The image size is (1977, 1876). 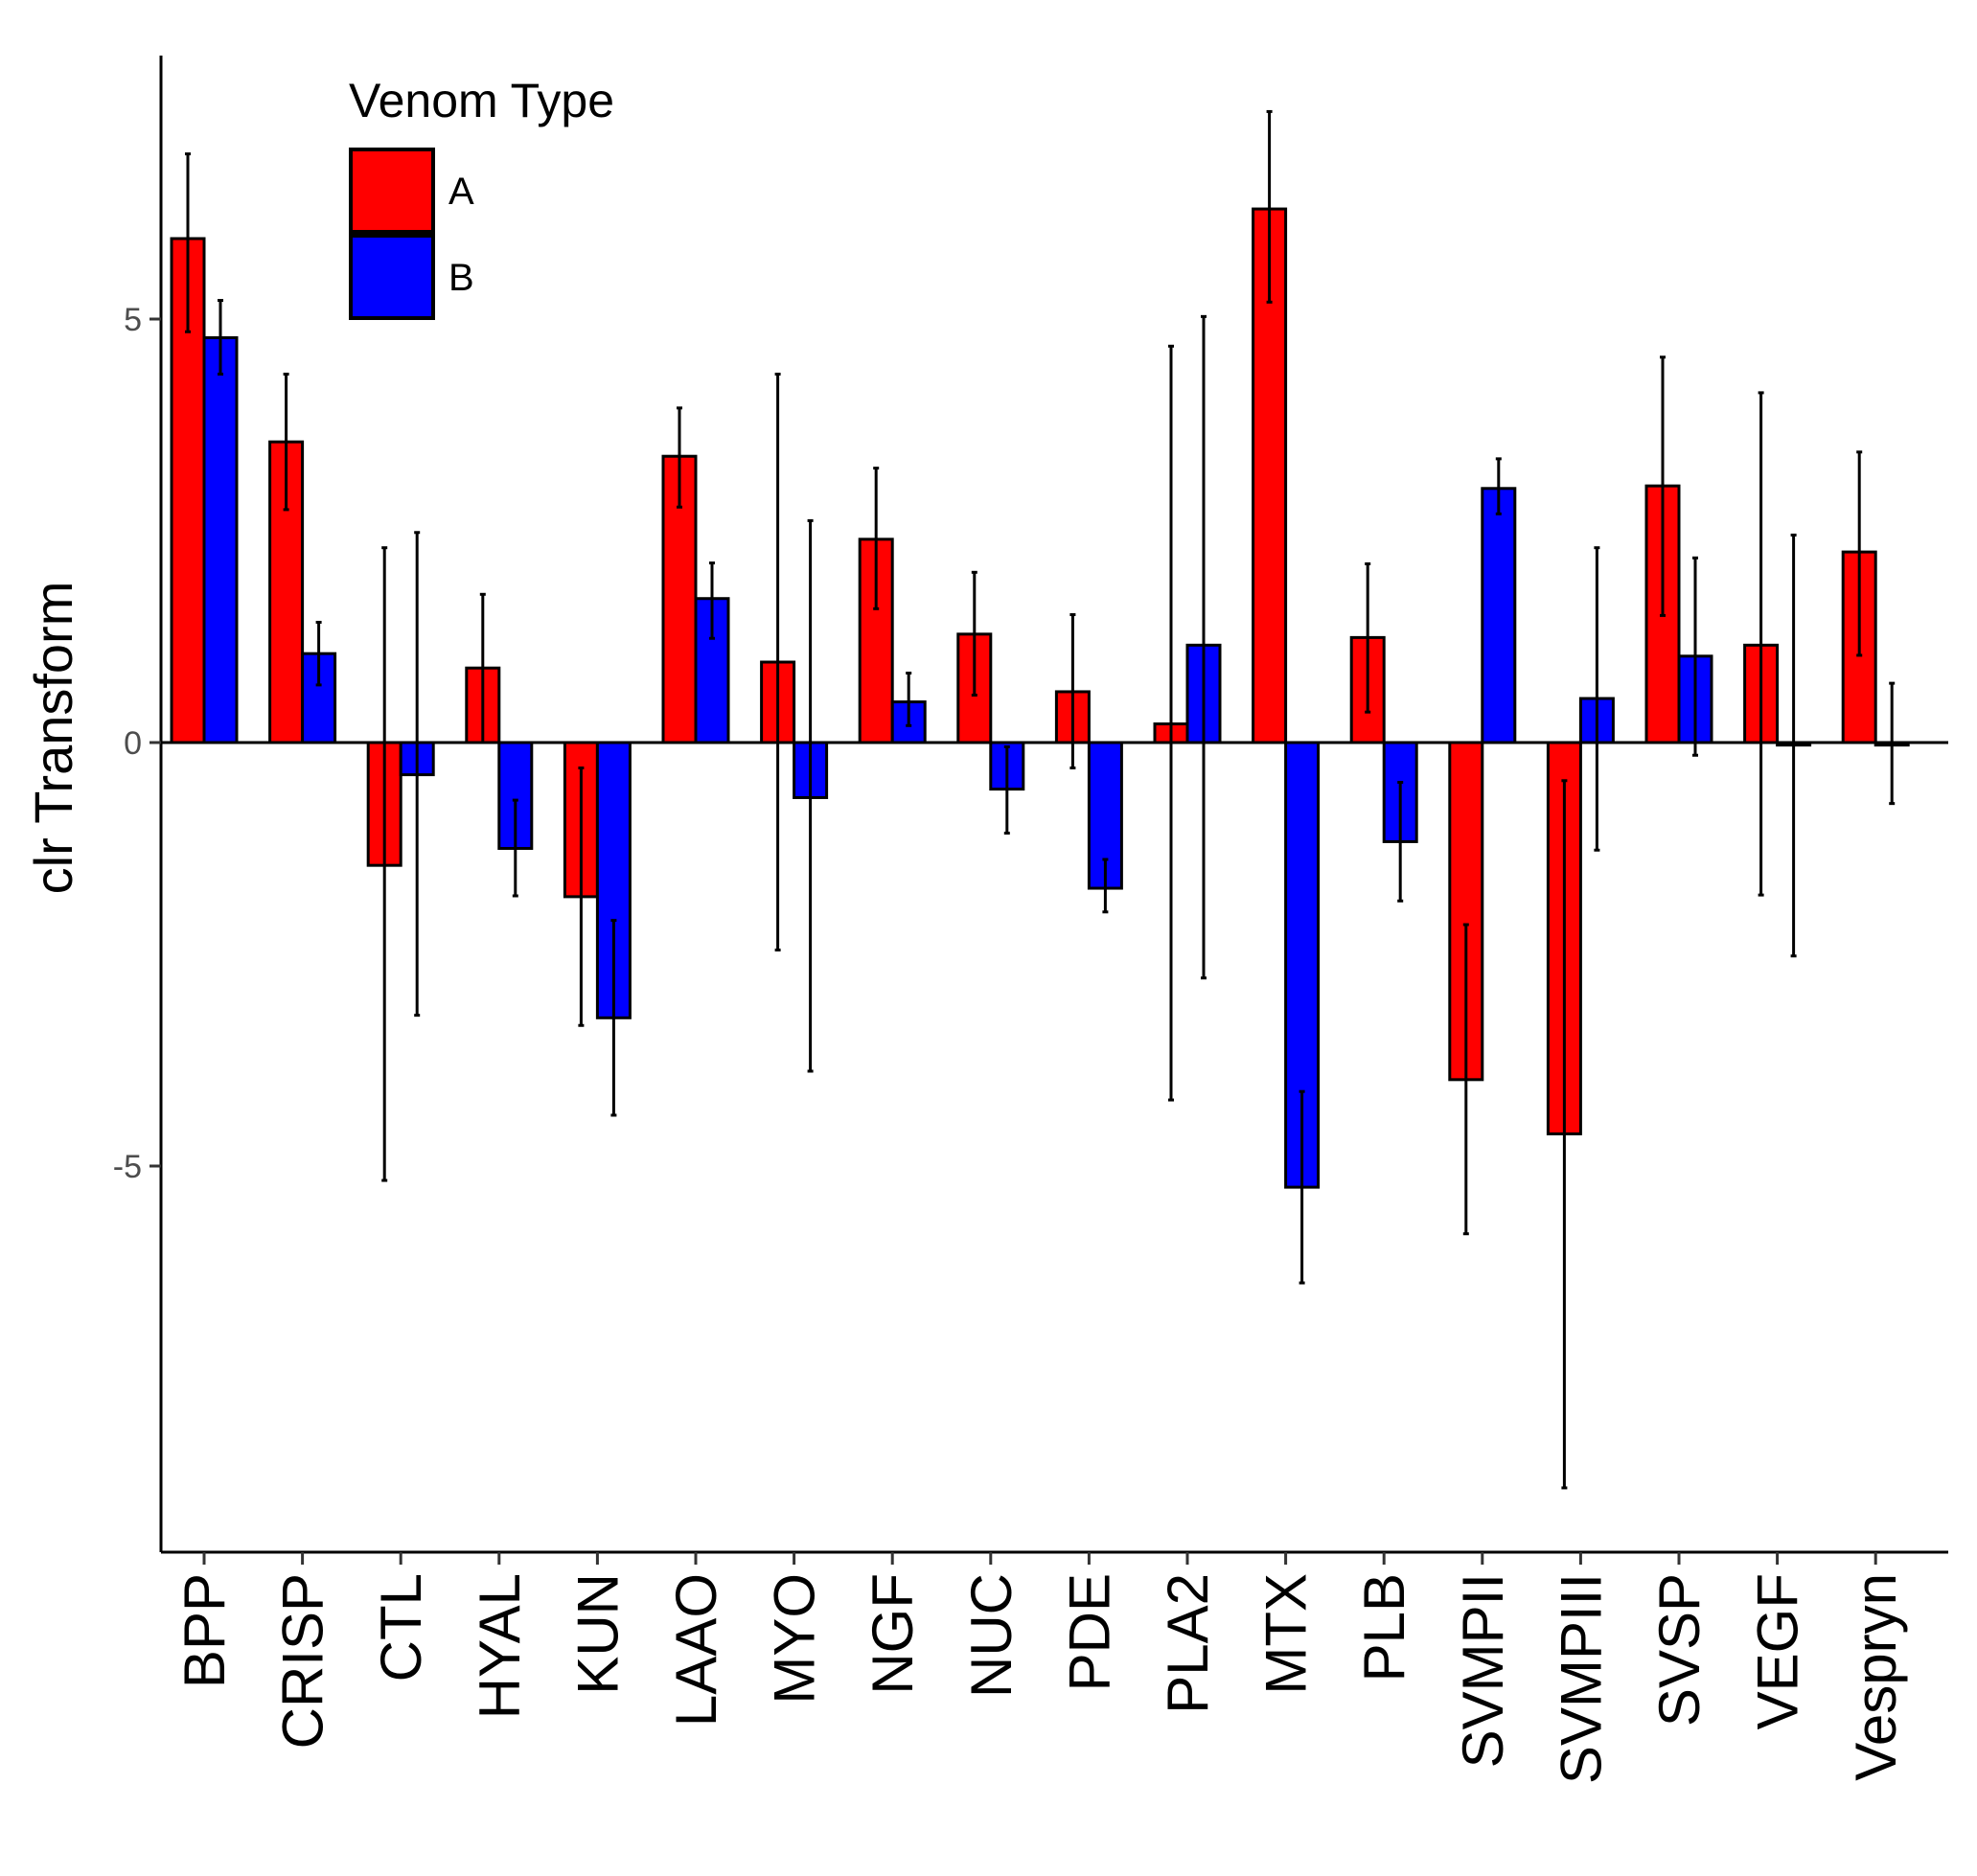 What do you see at coordinates (481, 101) in the screenshot?
I see `legend-title: Venom Type` at bounding box center [481, 101].